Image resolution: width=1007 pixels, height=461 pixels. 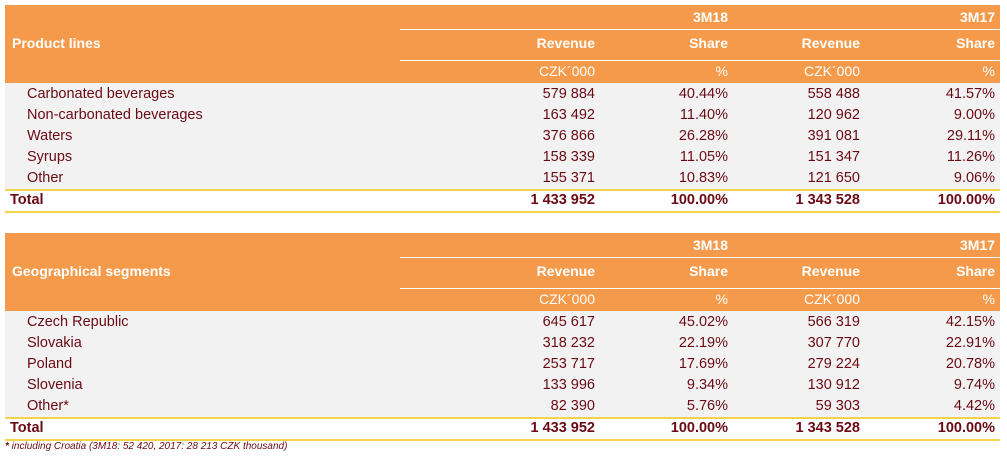 What do you see at coordinates (568, 94) in the screenshot?
I see `revenue-3m18-cell: 579 884` at bounding box center [568, 94].